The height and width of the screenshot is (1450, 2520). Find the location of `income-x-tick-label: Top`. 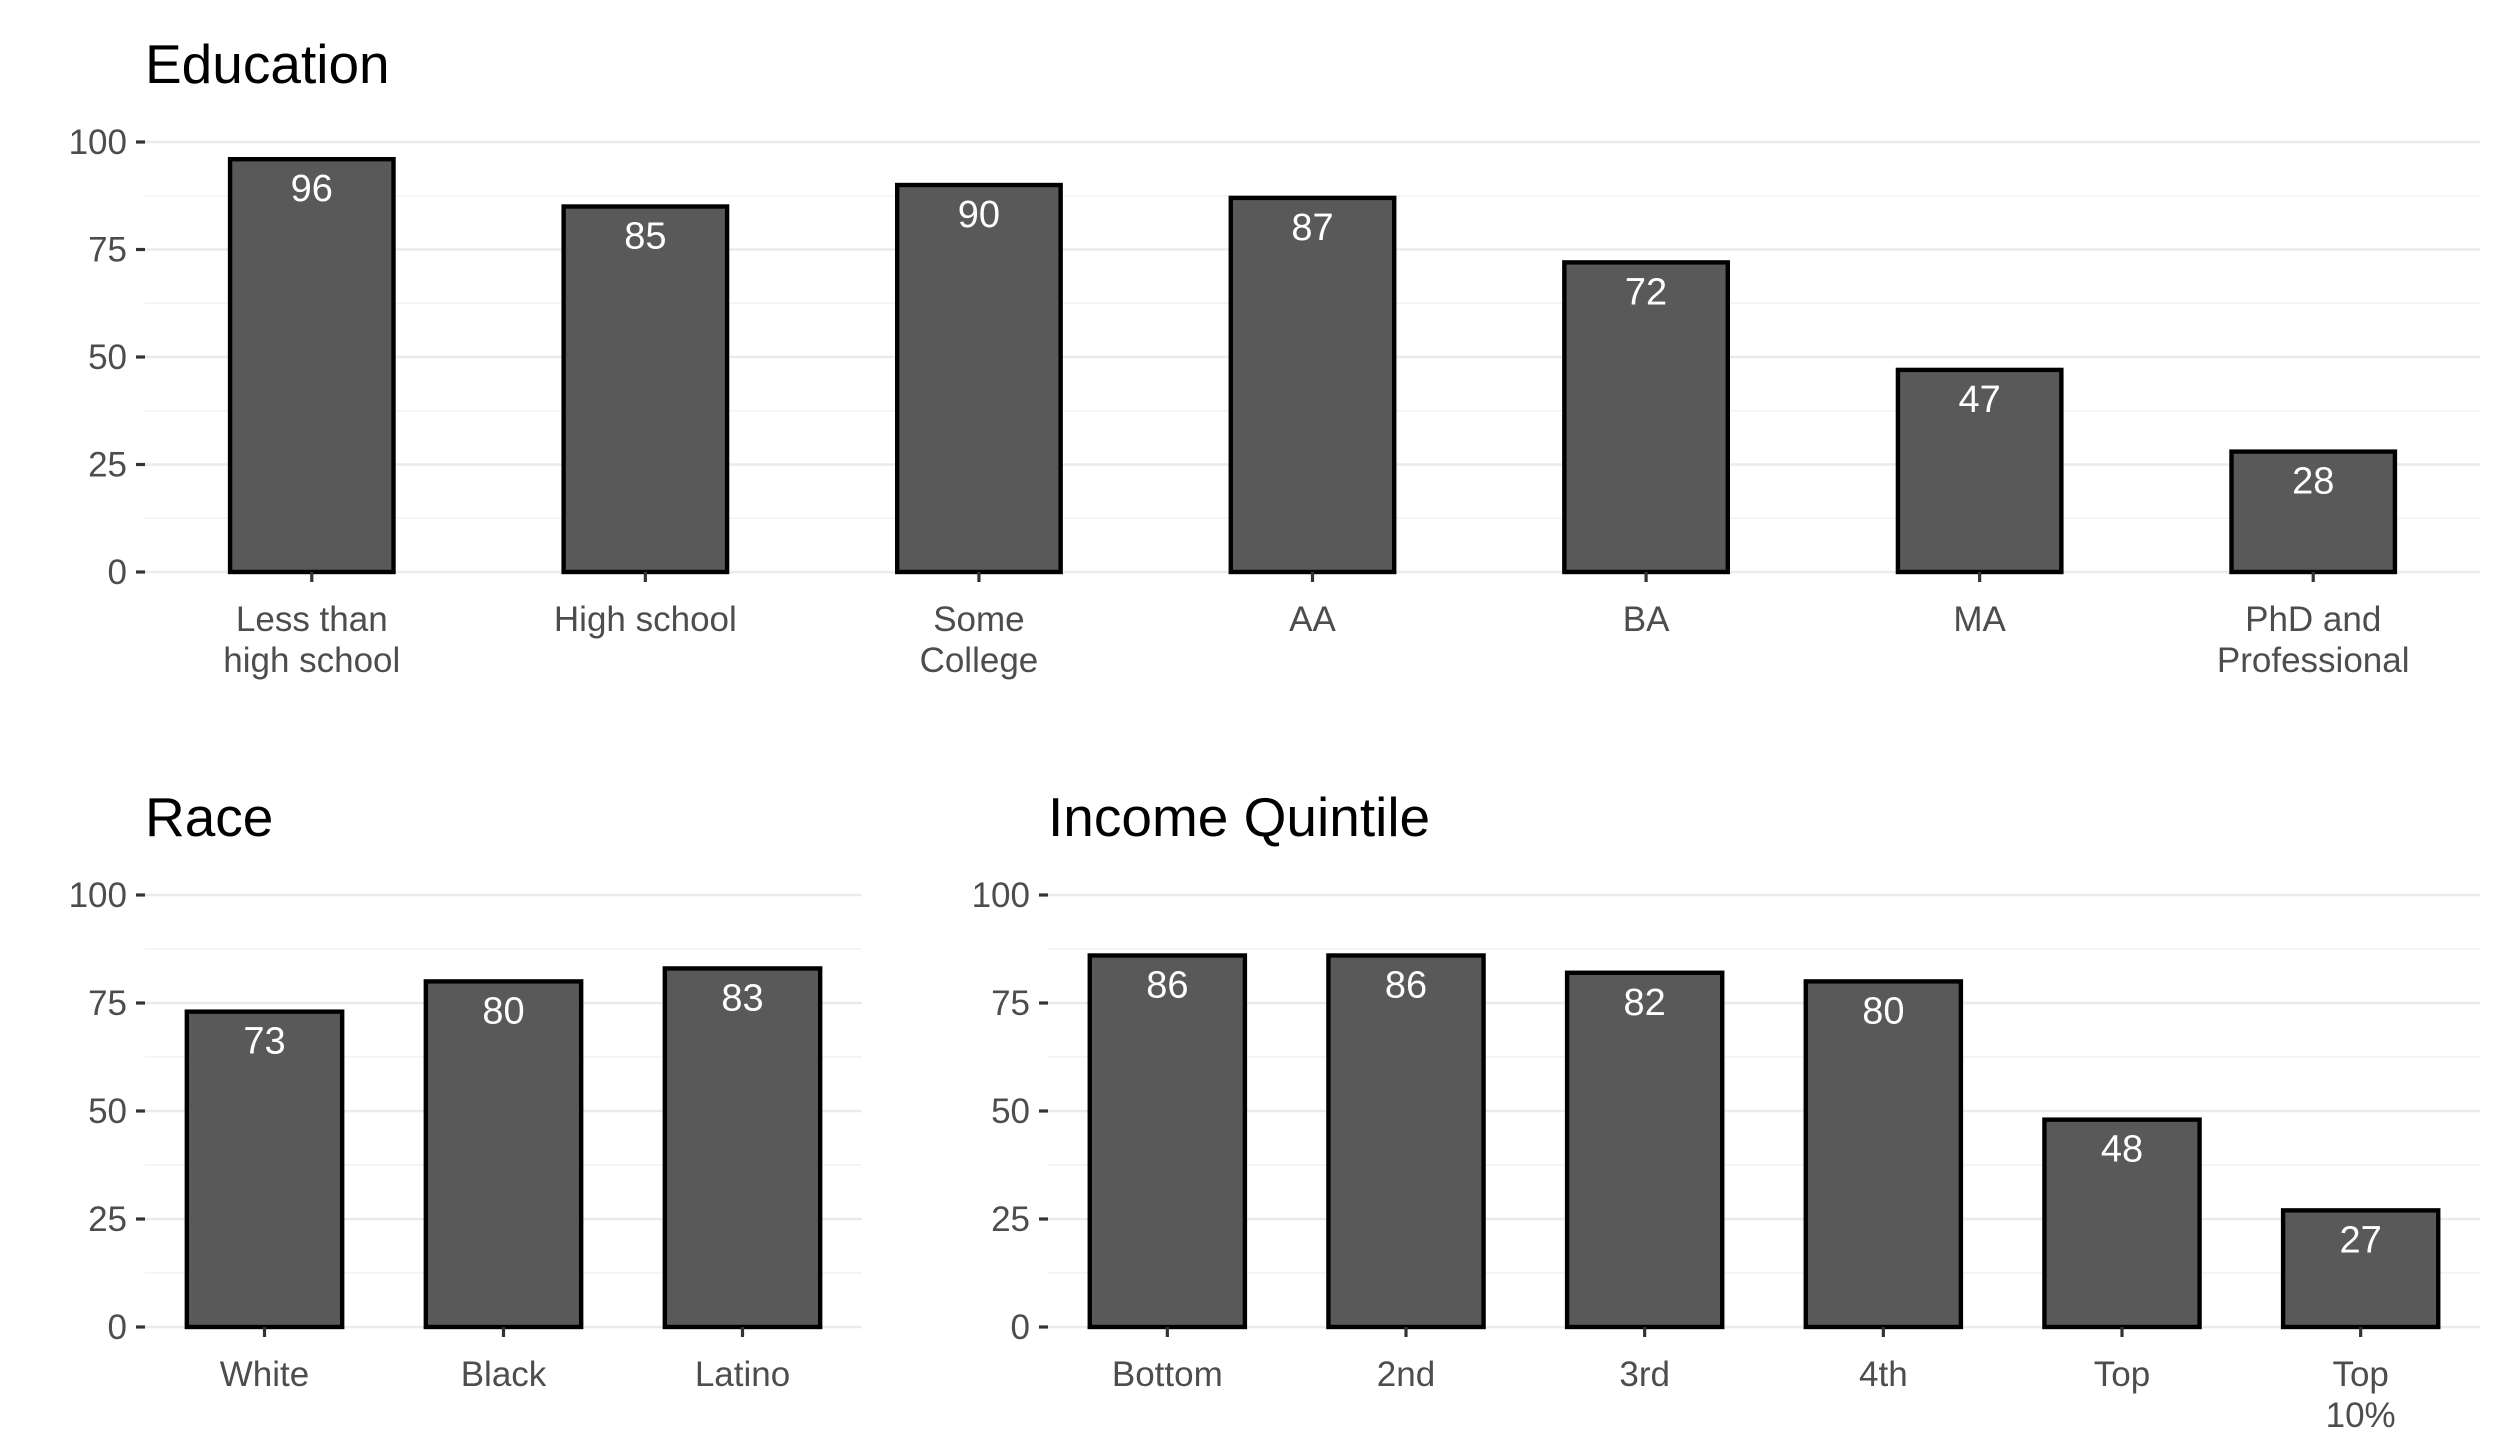

income-x-tick-label: Top is located at coordinates (2122, 1374).